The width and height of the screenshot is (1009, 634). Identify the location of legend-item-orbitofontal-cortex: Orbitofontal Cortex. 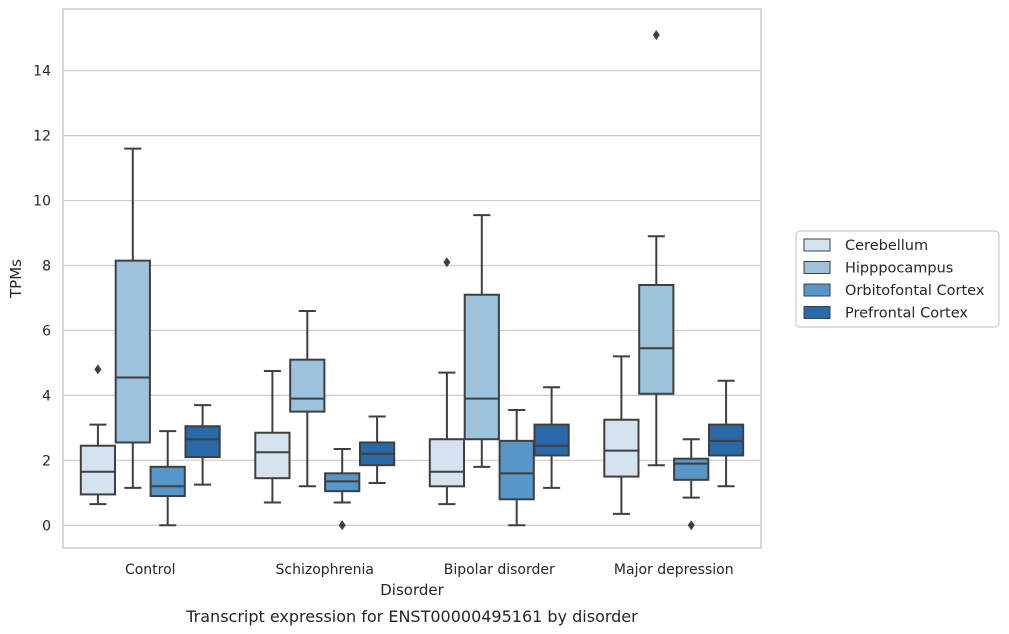
(894, 291).